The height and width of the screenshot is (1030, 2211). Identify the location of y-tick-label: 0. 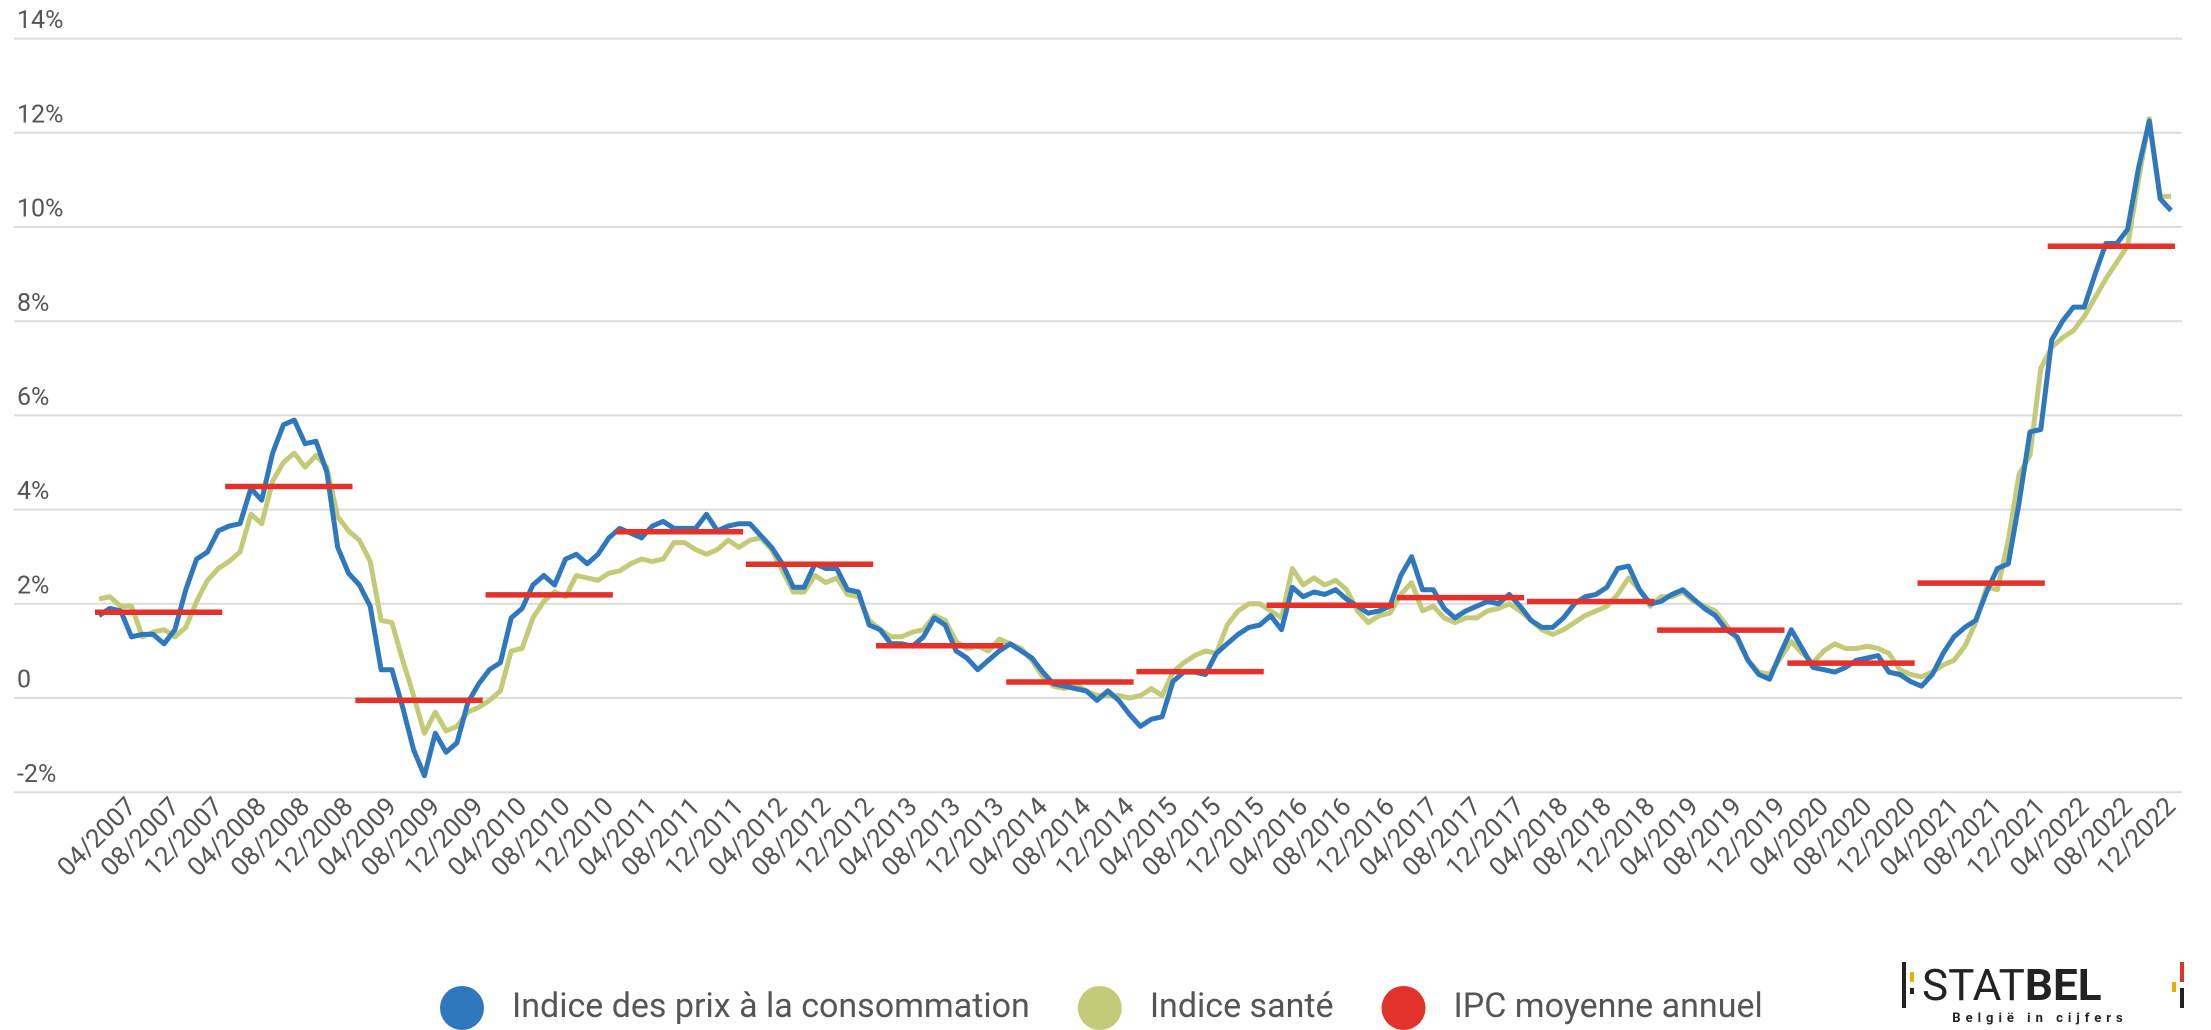
(24, 680).